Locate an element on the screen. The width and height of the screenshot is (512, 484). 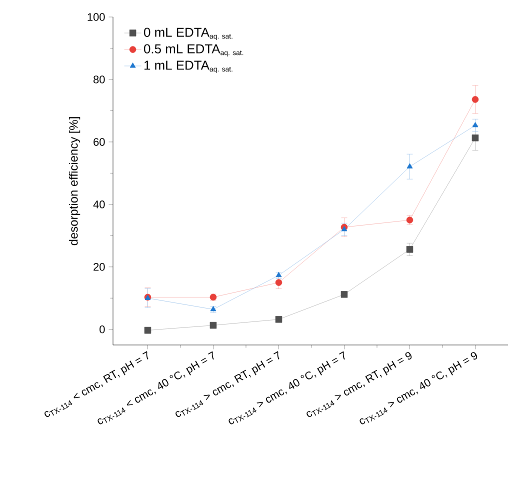
y-tick-label: 0 is located at coordinates (102, 330).